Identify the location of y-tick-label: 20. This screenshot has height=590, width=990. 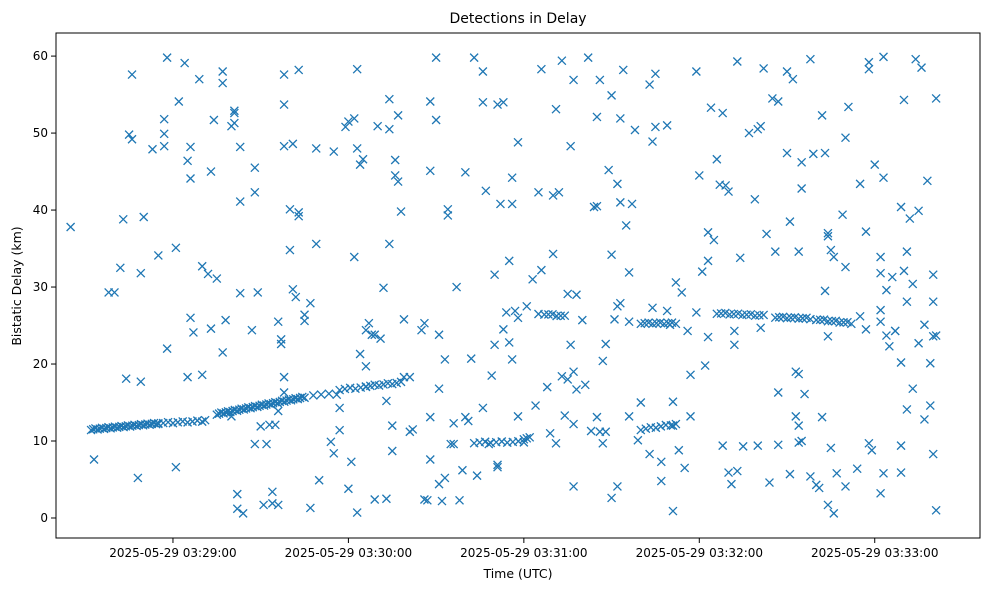
(40, 364).